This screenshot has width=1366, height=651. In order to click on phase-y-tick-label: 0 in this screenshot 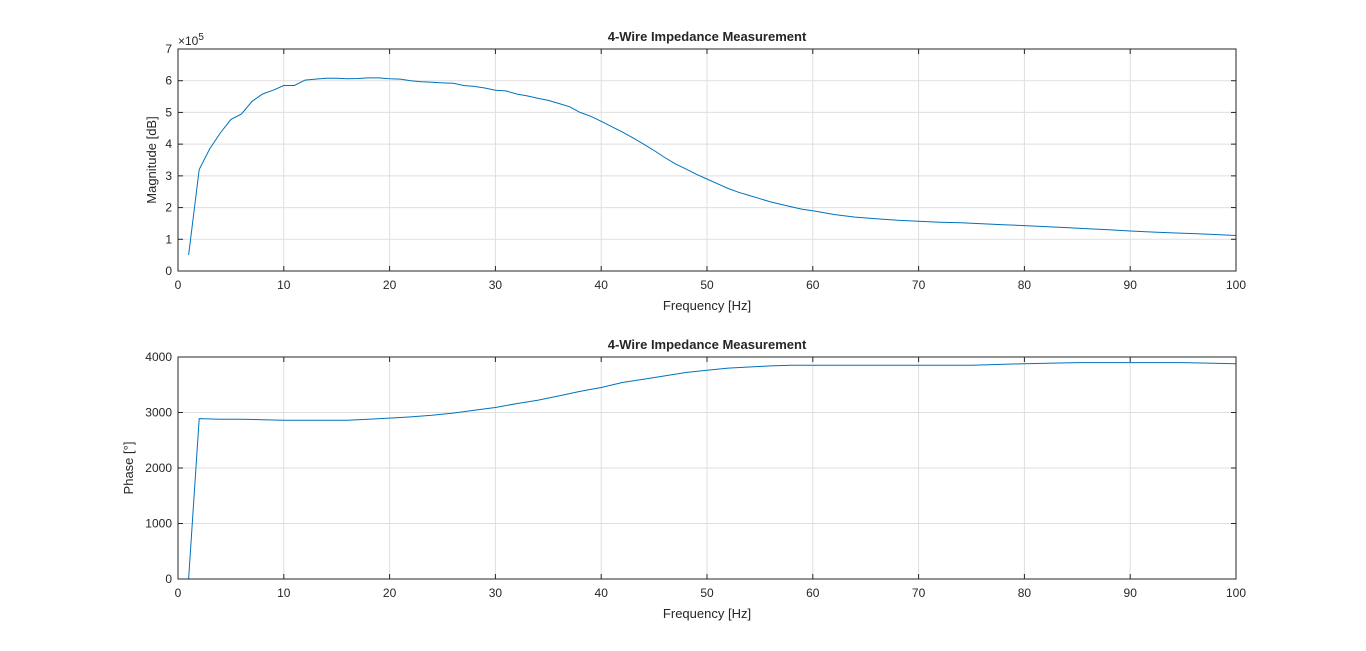, I will do `click(168, 579)`.